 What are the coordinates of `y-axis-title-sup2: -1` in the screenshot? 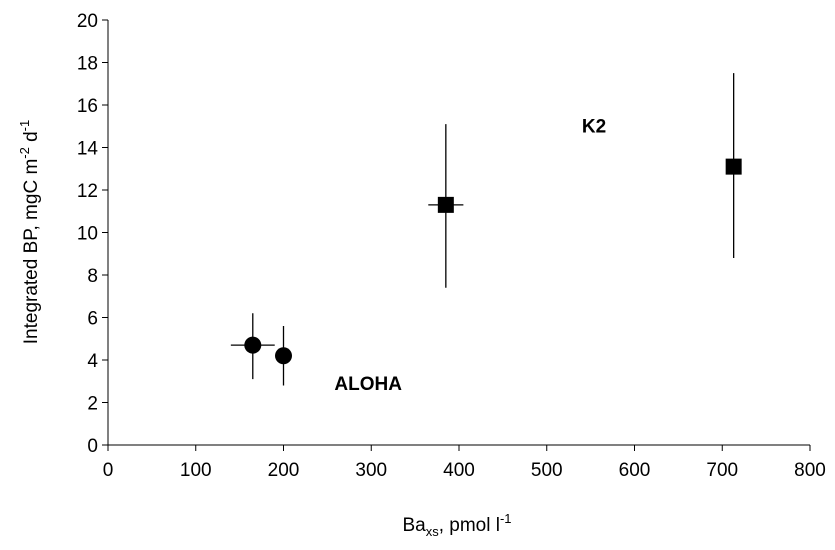 It's located at (24, 126).